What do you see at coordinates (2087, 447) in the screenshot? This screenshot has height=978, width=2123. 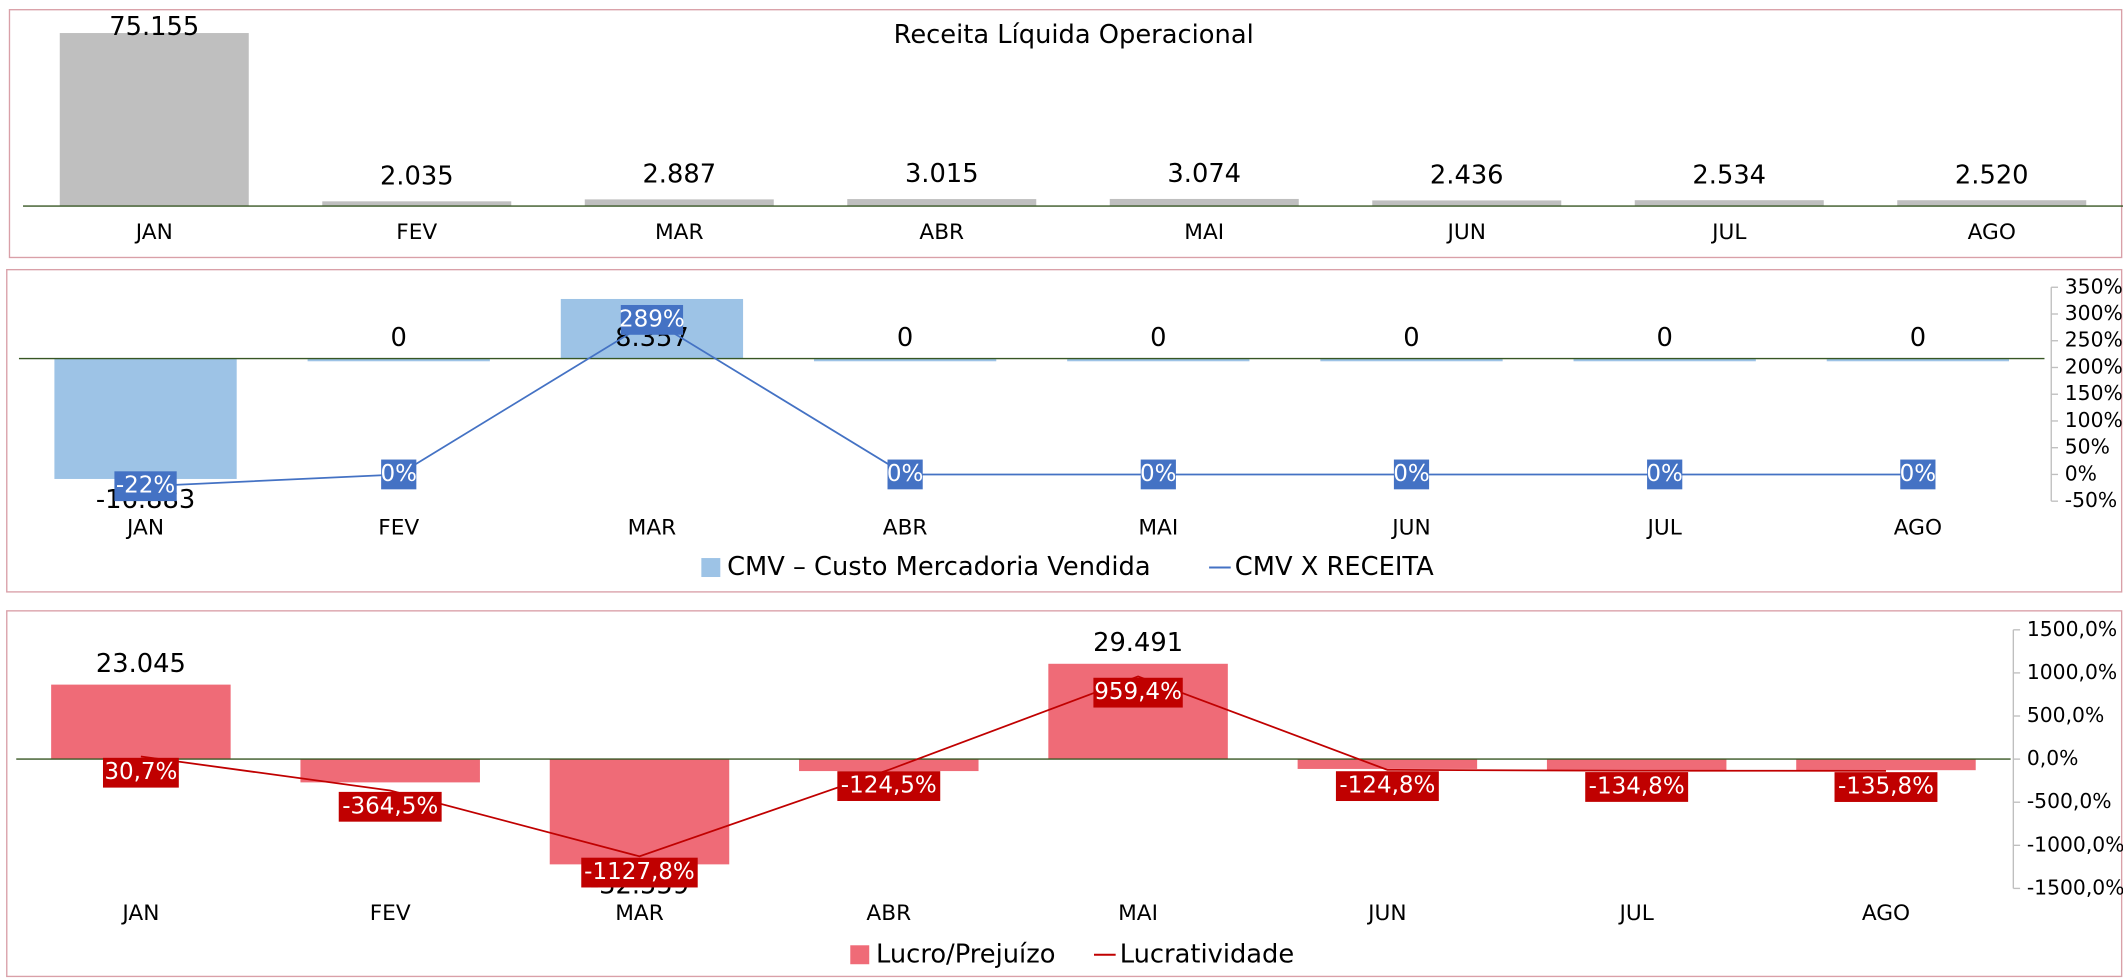 I see `y2-tick-label: 50%` at bounding box center [2087, 447].